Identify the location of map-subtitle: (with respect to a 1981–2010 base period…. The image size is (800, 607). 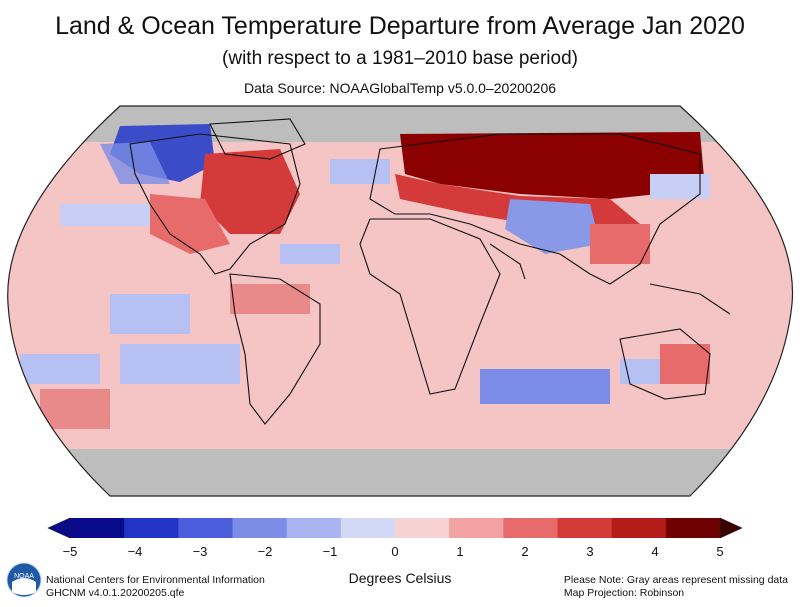
(400, 58).